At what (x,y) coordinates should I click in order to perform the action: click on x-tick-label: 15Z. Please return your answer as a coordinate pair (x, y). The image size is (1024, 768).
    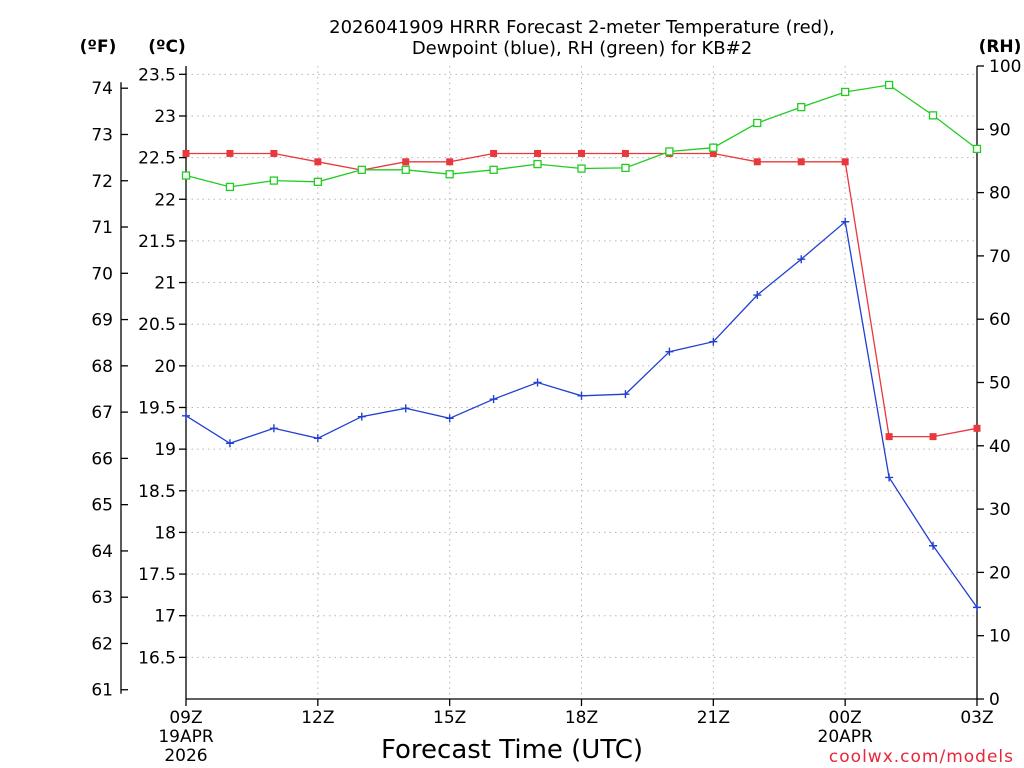
    Looking at the image, I should click on (449, 718).